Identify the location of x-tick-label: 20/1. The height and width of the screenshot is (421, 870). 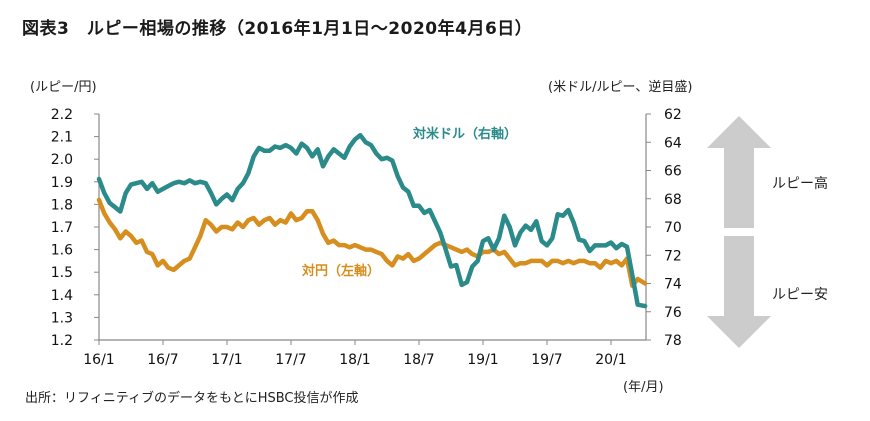
(610, 360).